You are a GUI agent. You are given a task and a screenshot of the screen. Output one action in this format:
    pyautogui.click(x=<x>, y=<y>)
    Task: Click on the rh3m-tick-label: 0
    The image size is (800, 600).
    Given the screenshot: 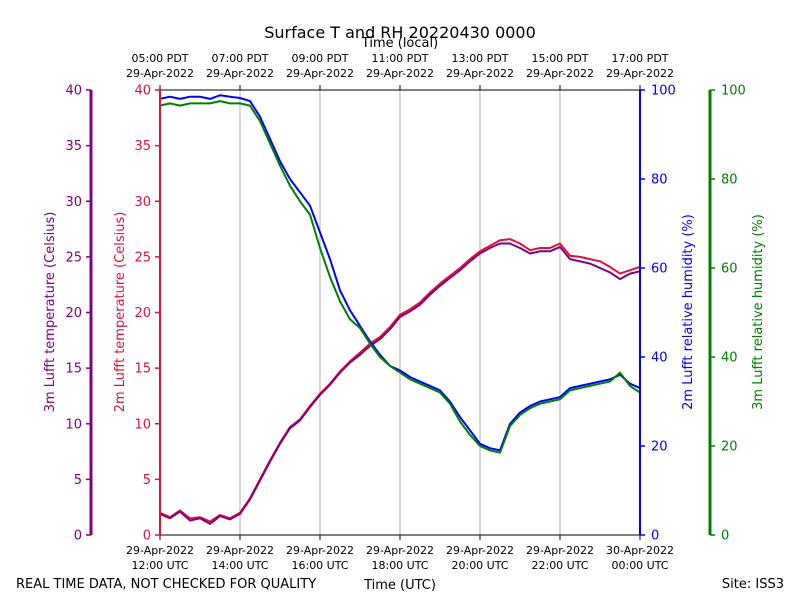 What is the action you would take?
    pyautogui.click(x=725, y=536)
    